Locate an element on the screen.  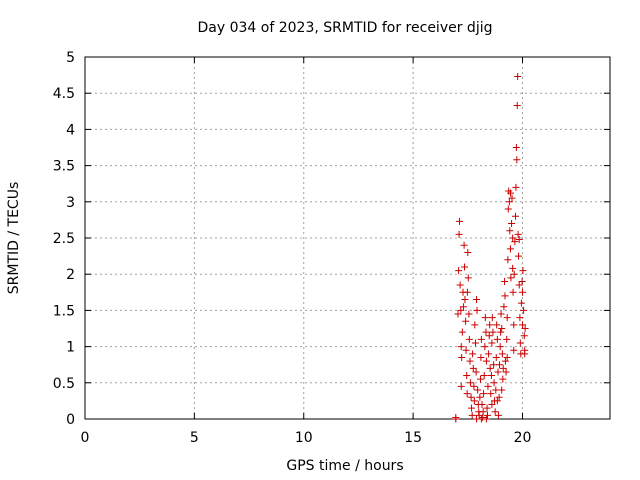
x-tick-label: 5 is located at coordinates (194, 438).